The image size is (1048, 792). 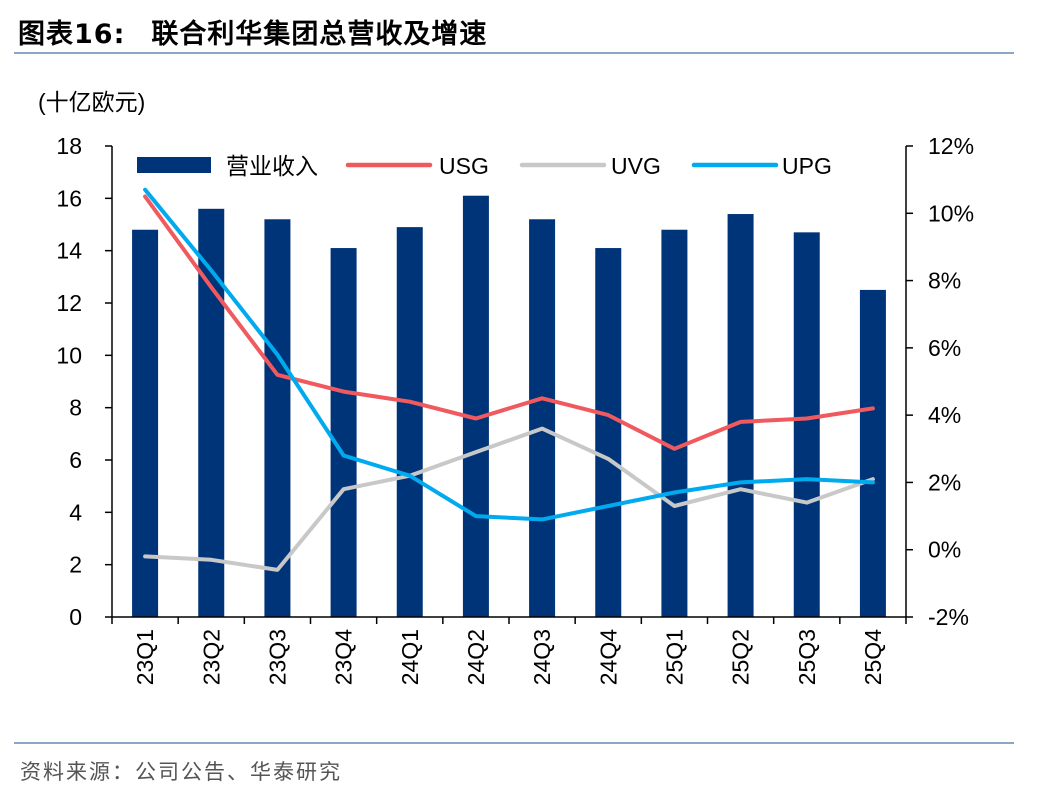 I want to click on y-left-tick-label: 18, so click(x=69, y=146).